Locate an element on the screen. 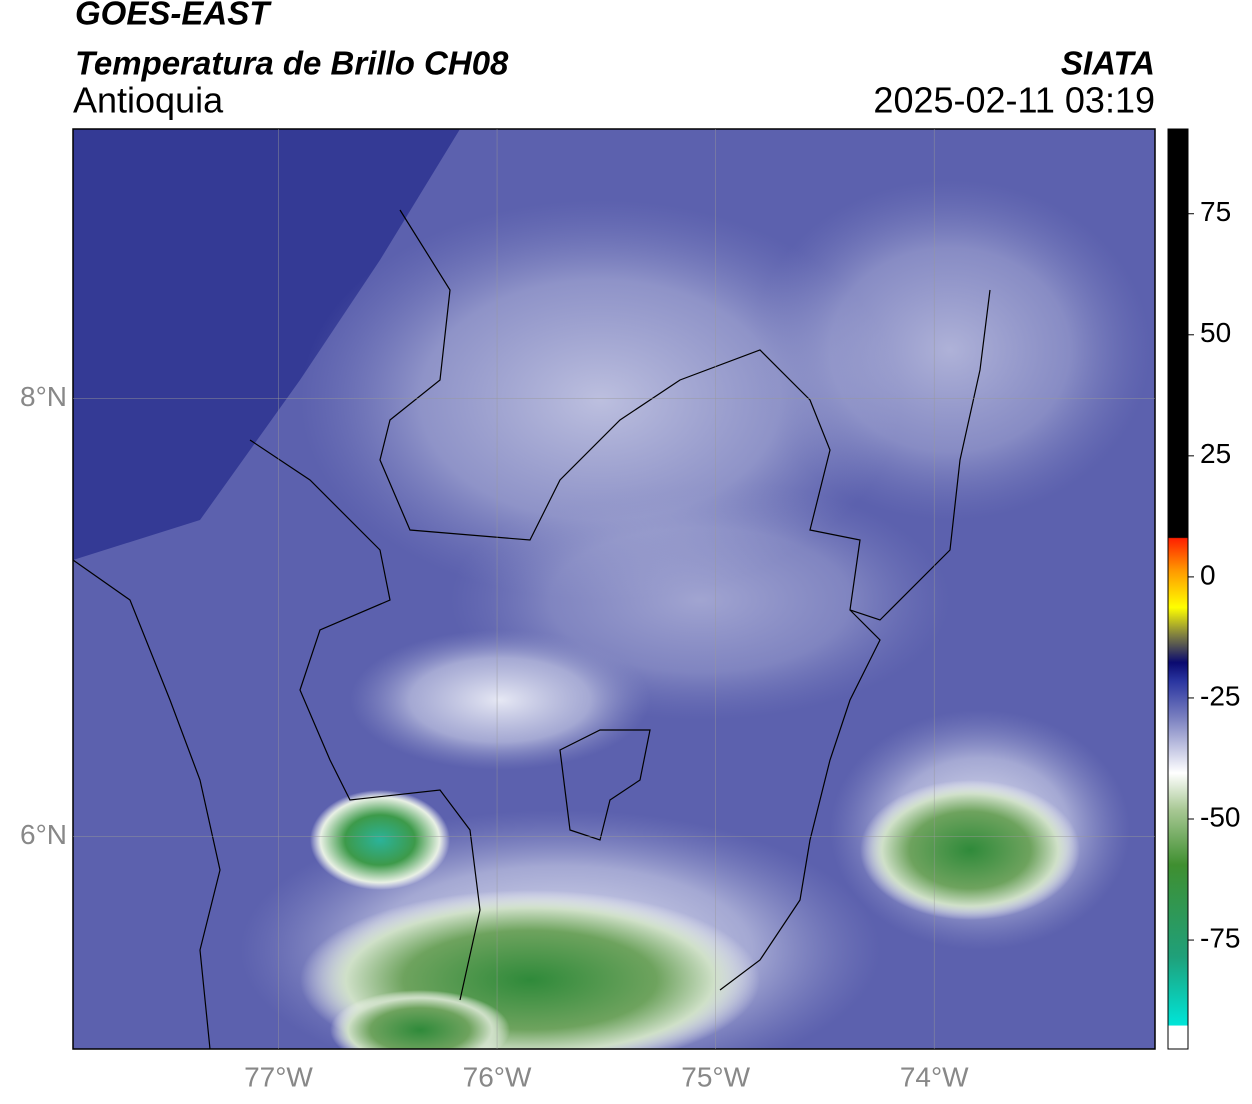 The height and width of the screenshot is (1104, 1252). datetime: 2025-02-11 03:19 is located at coordinates (1014, 100).